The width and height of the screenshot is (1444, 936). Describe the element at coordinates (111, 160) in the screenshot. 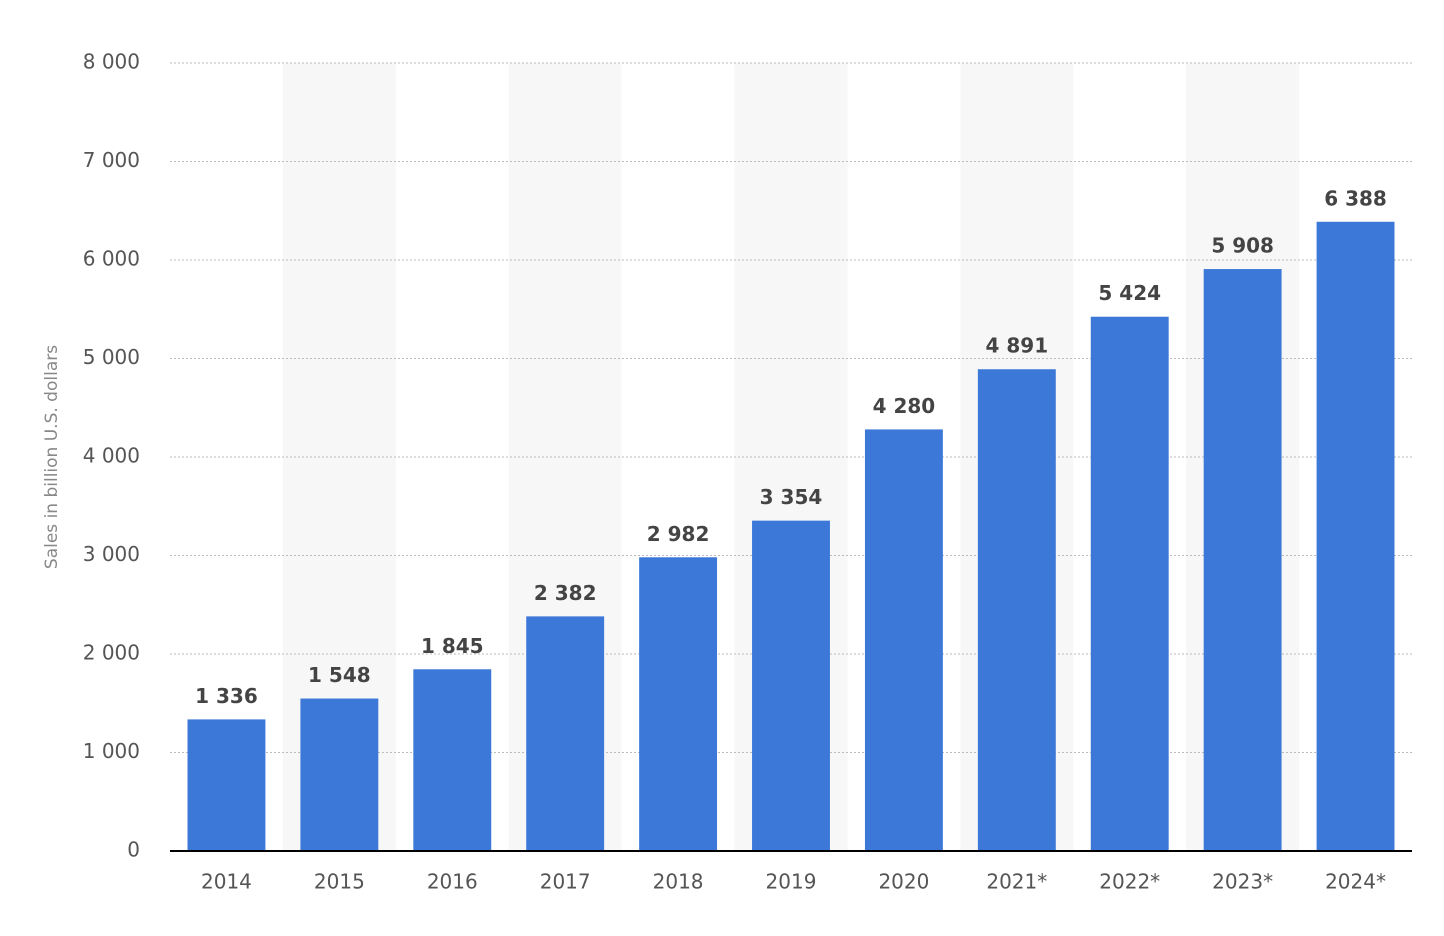

I see `y-tick-label: 7 000` at that location.